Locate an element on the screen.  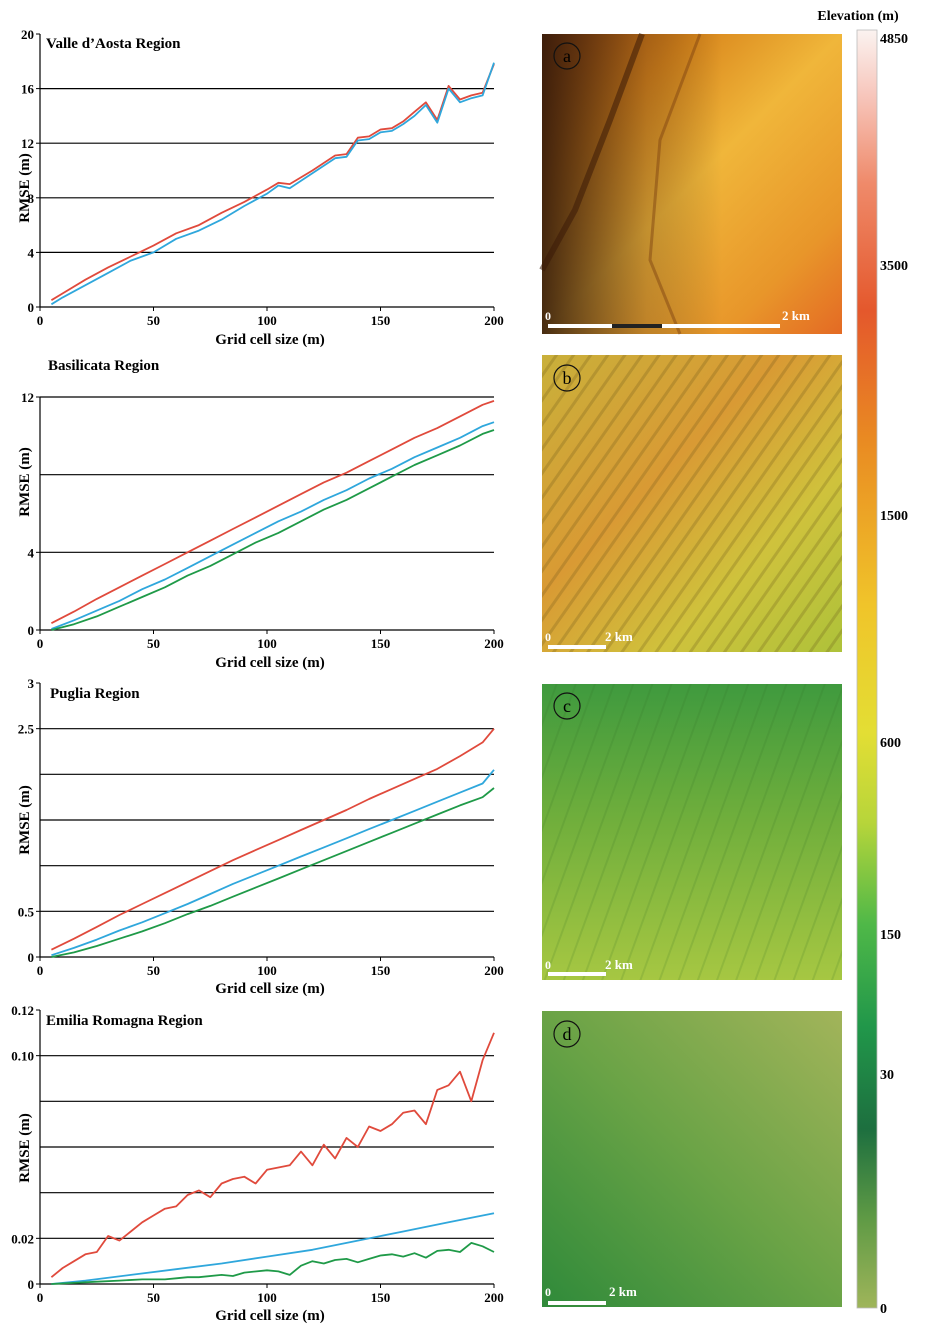
y-tick-label: 16 is located at coordinates (28, 89).